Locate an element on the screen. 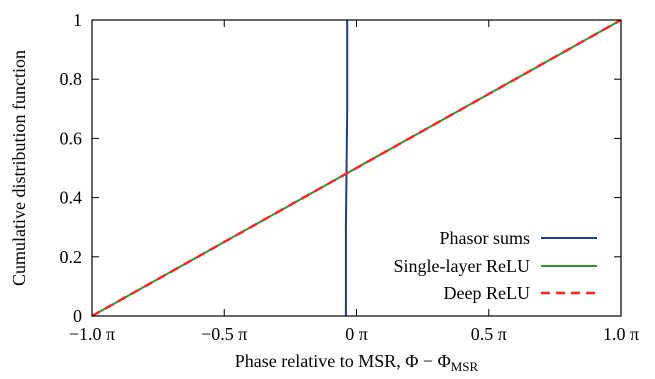 The width and height of the screenshot is (655, 379). y-axis-title: Cumulative distribution function is located at coordinates (19, 168).